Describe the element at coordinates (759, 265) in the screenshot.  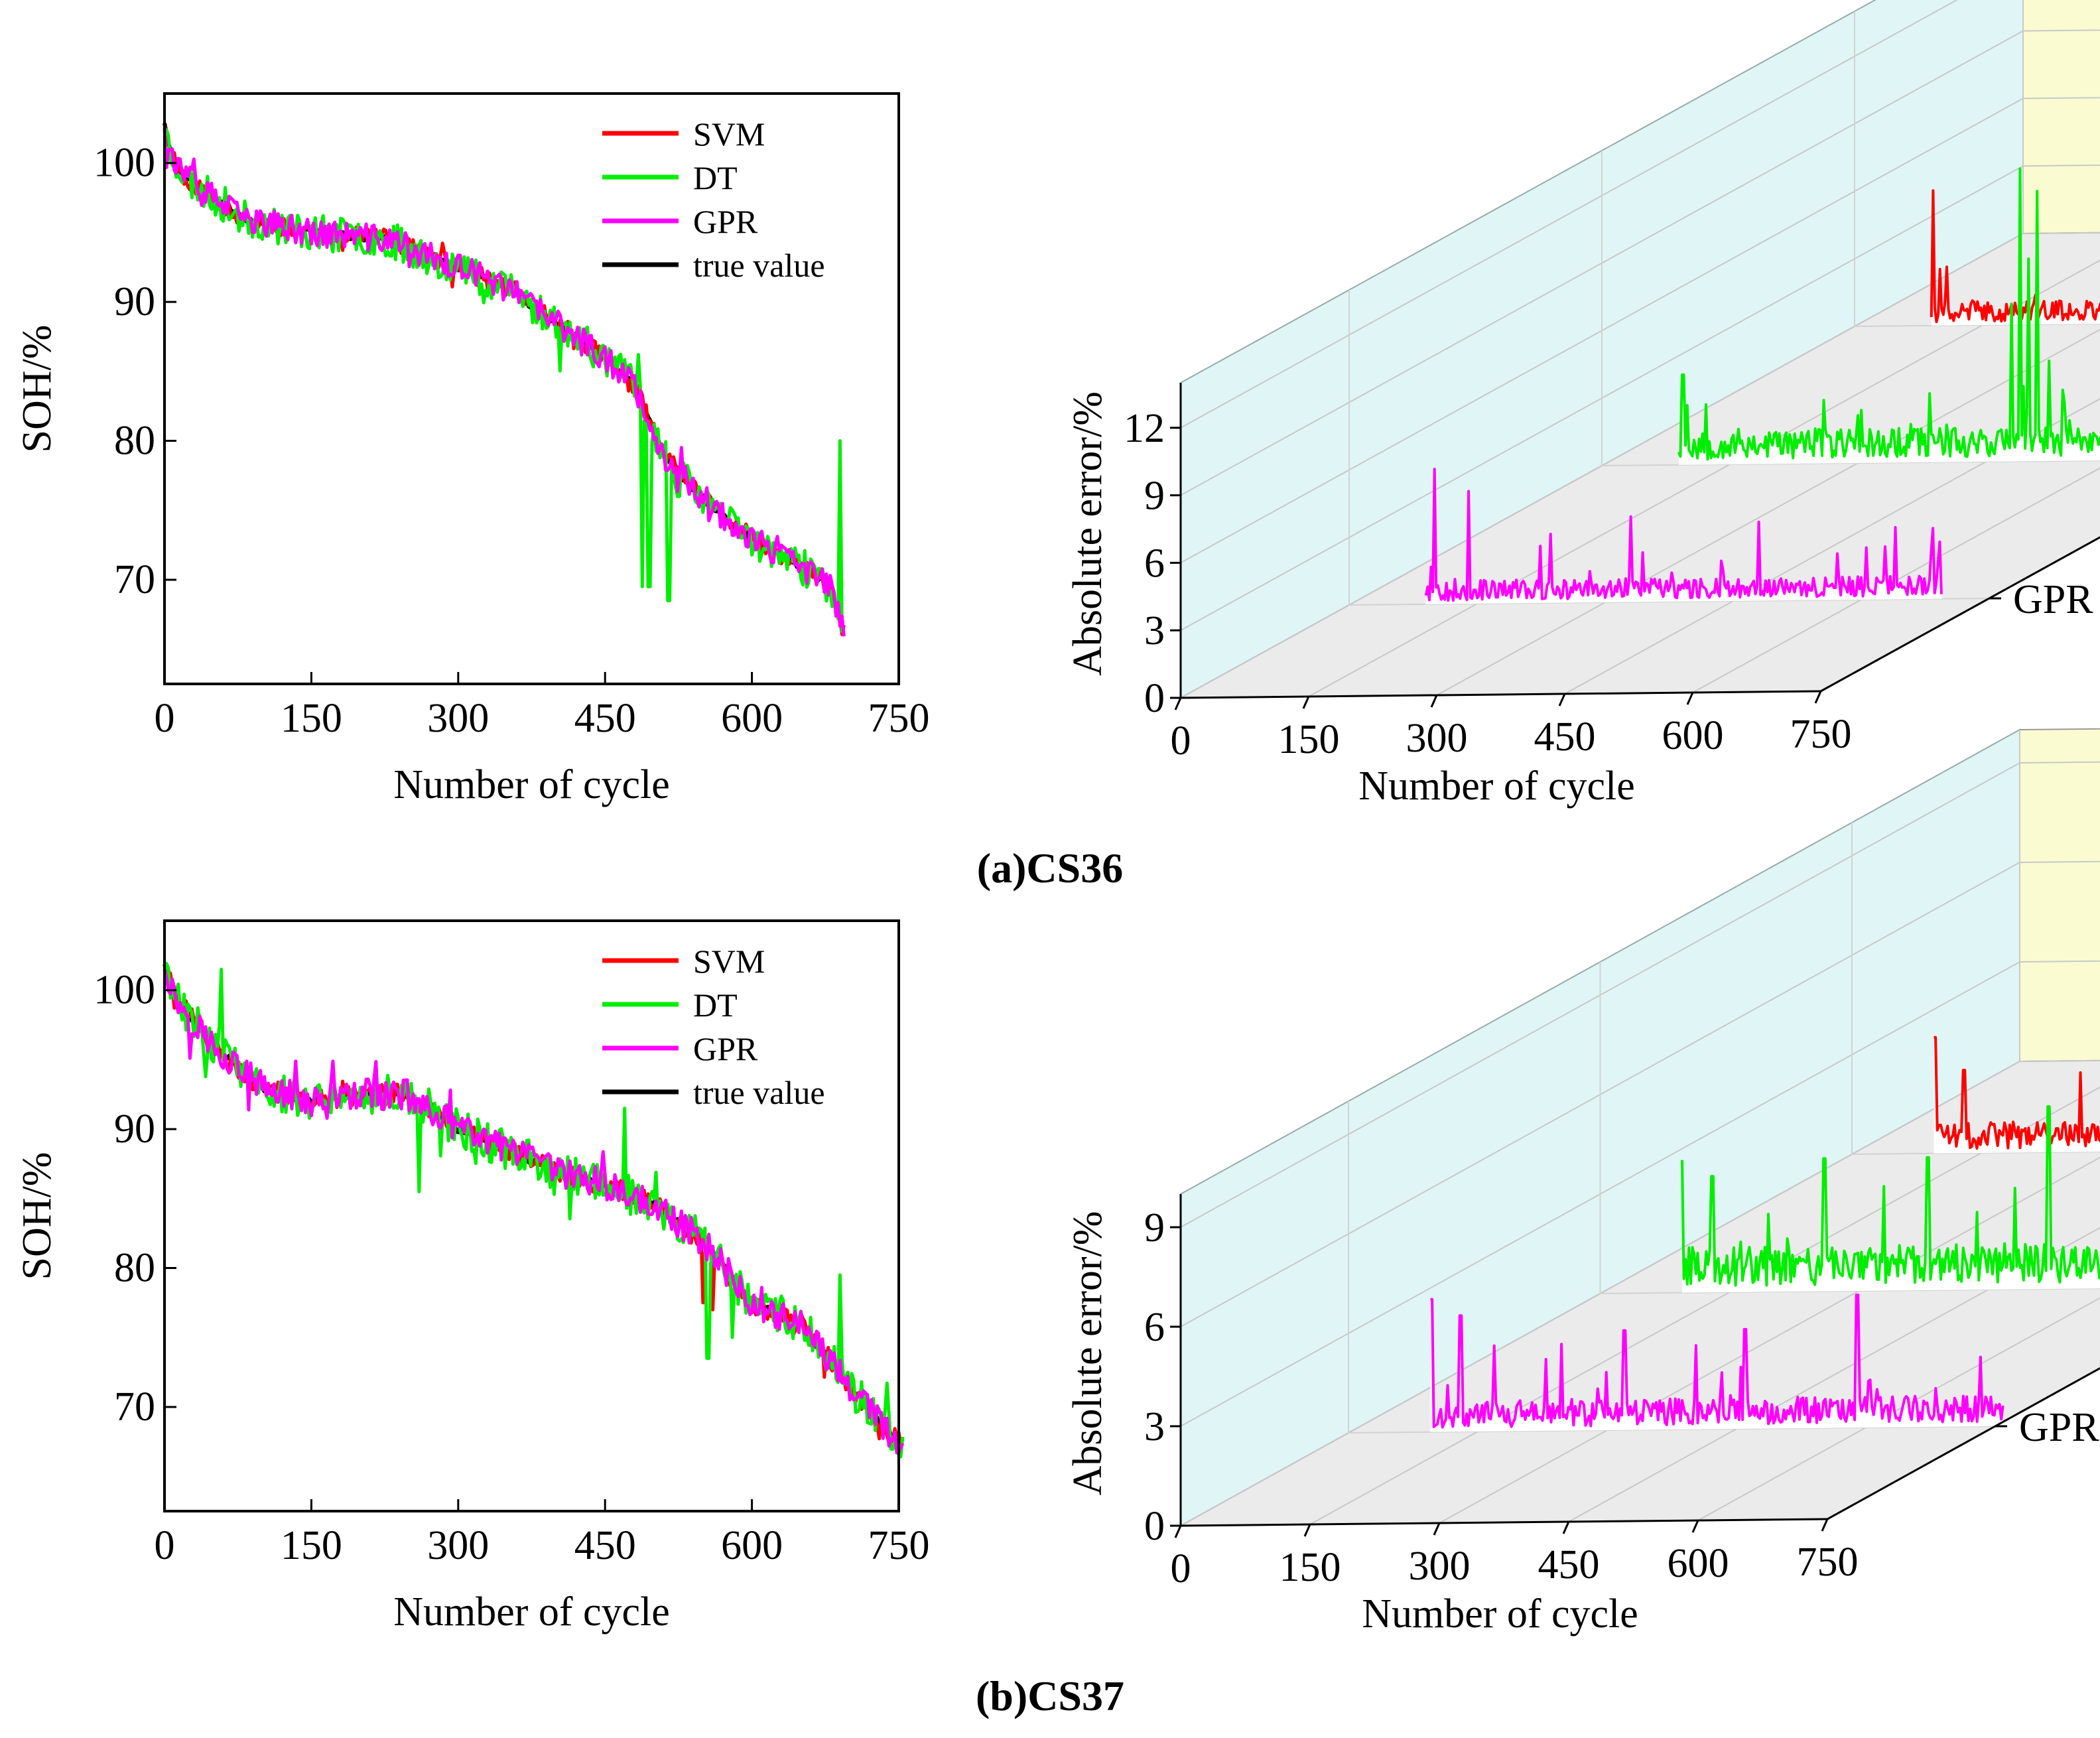
I see `legend-label-true-value: true value` at that location.